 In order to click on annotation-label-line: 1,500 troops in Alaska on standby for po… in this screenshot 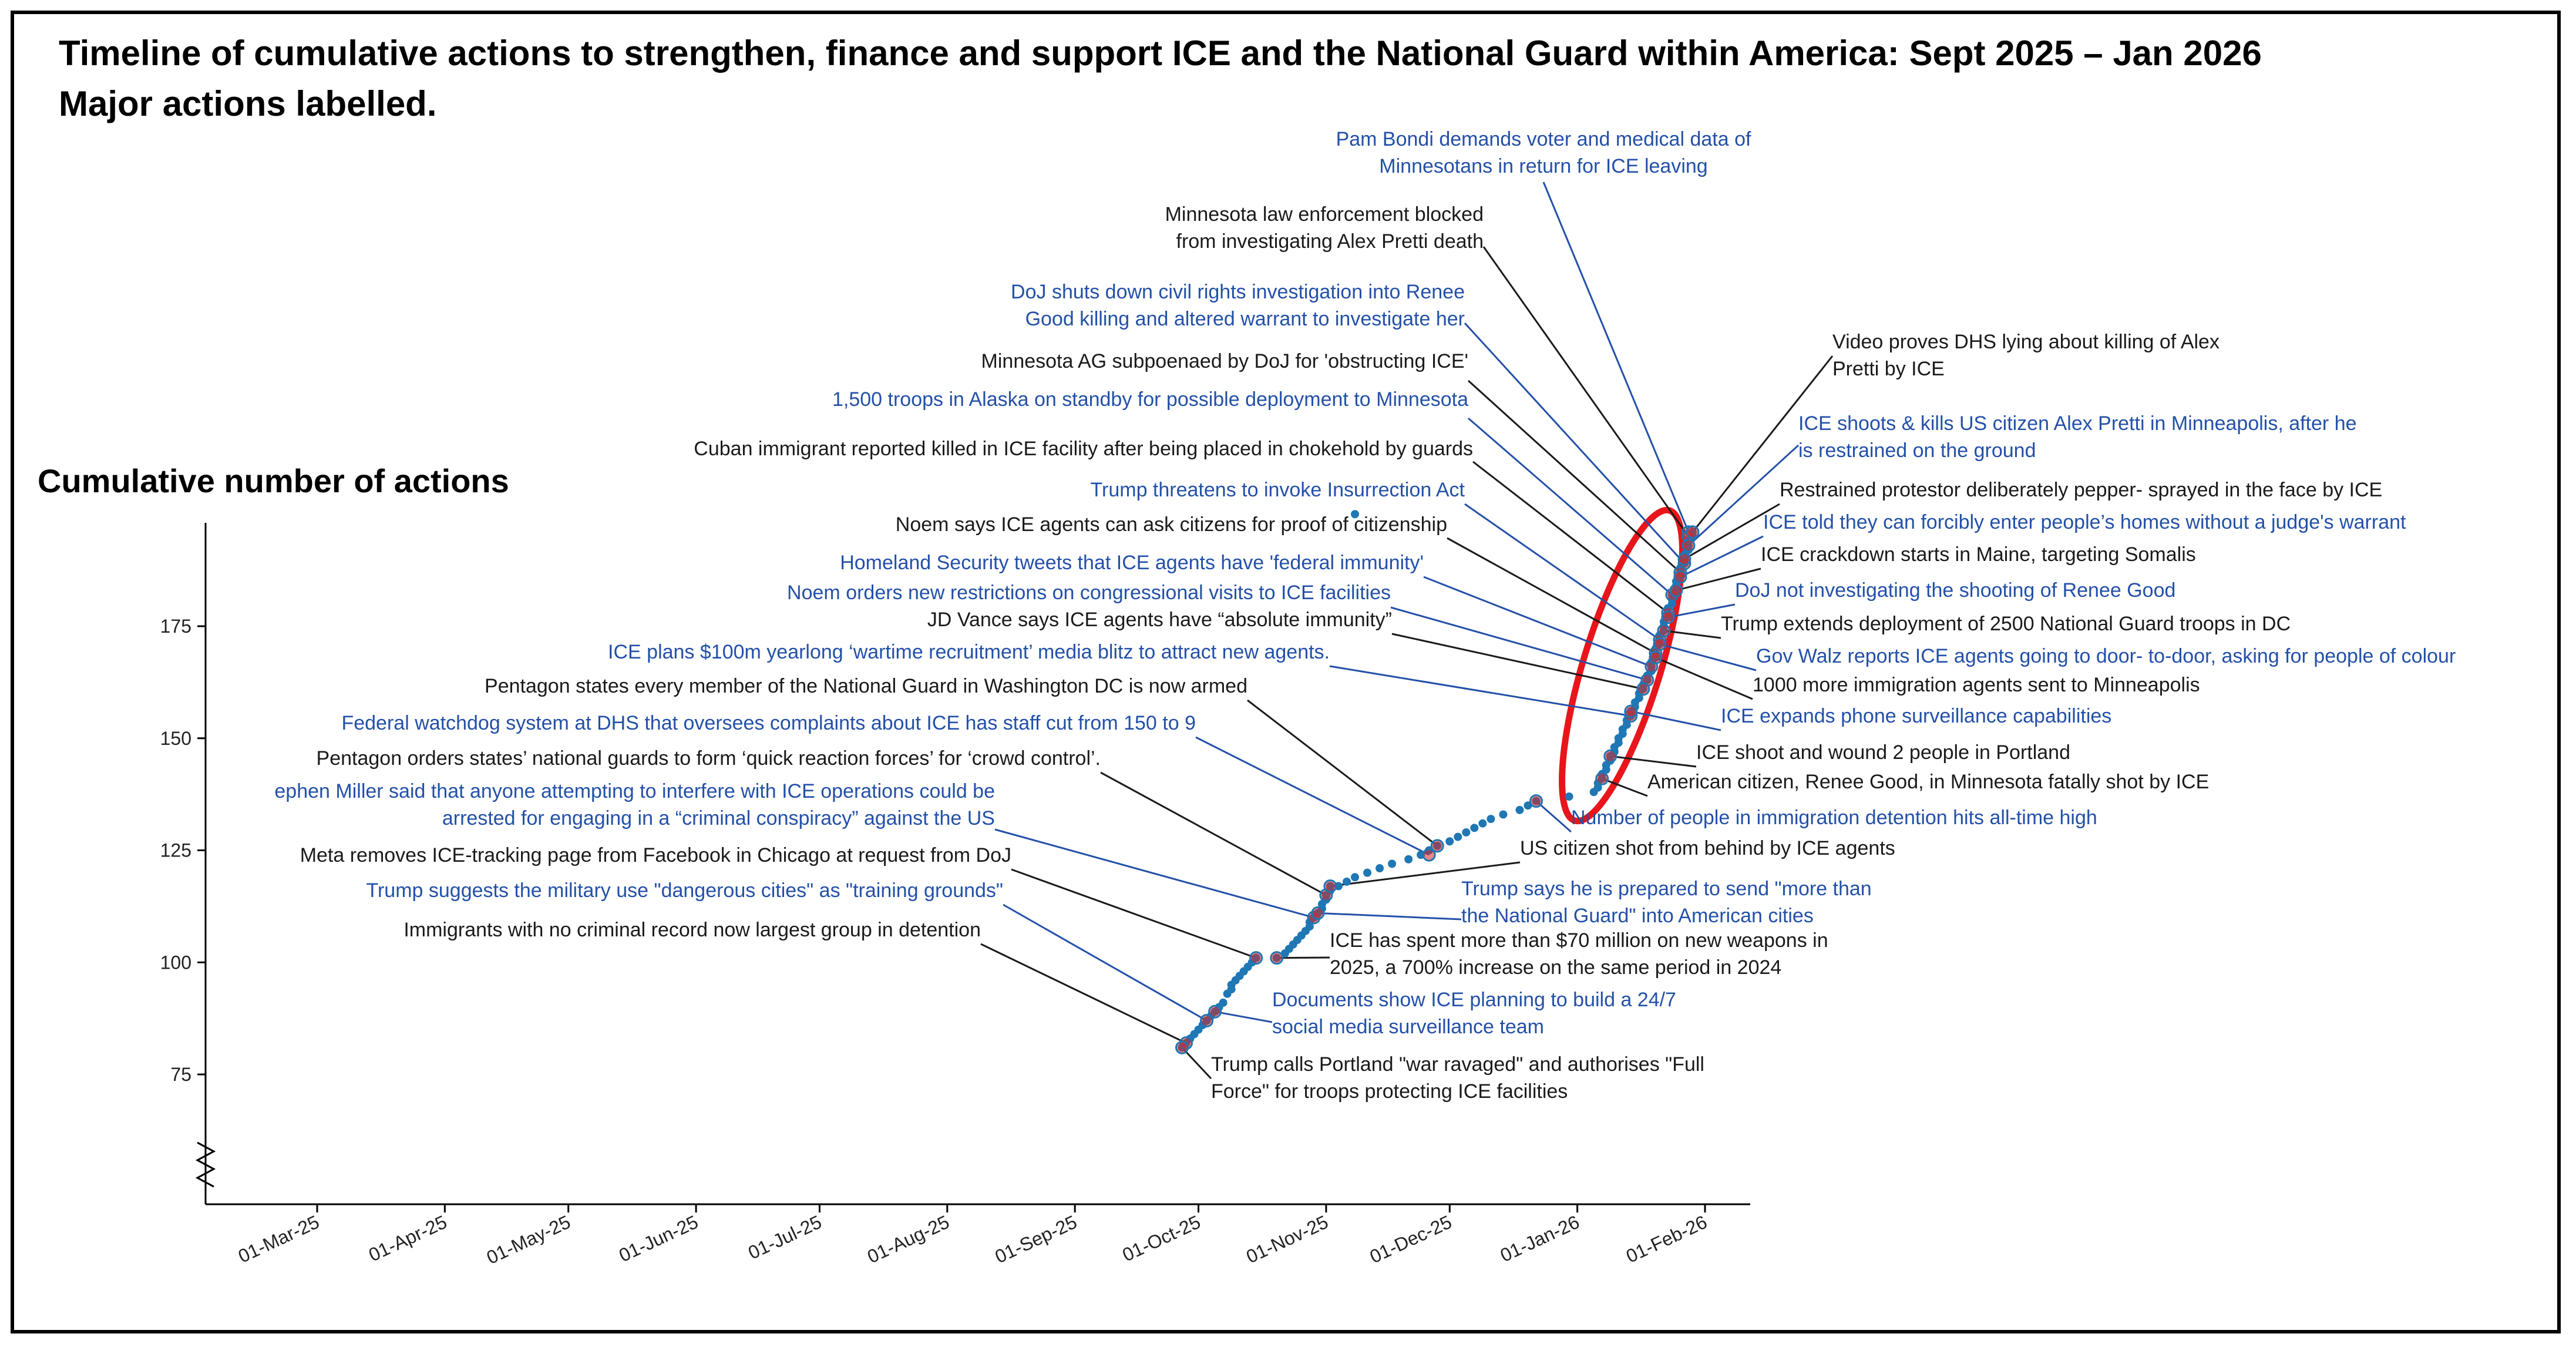, I will do `click(1150, 399)`.